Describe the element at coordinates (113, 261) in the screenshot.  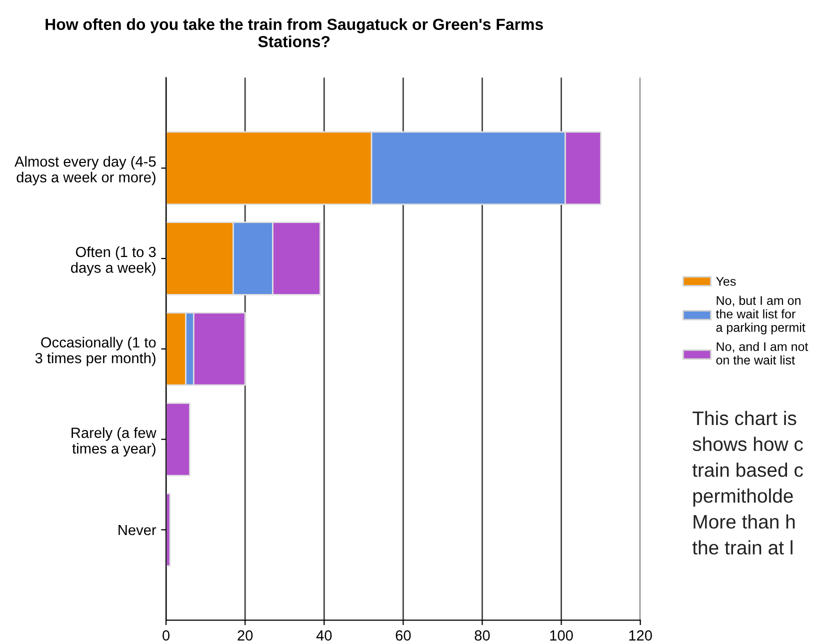
I see `y-tick-label: Often (1 to 3 days a week)` at that location.